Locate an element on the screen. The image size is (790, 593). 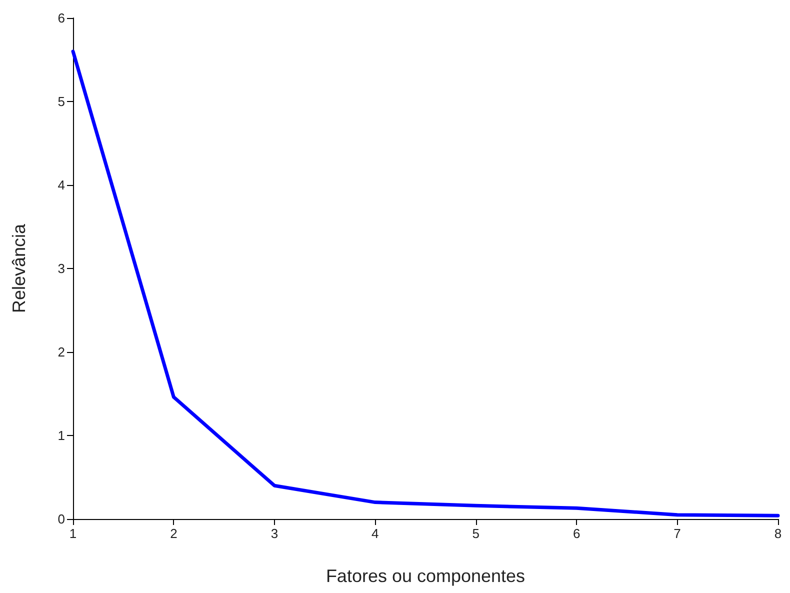
y-tick-label: 6 is located at coordinates (61, 18).